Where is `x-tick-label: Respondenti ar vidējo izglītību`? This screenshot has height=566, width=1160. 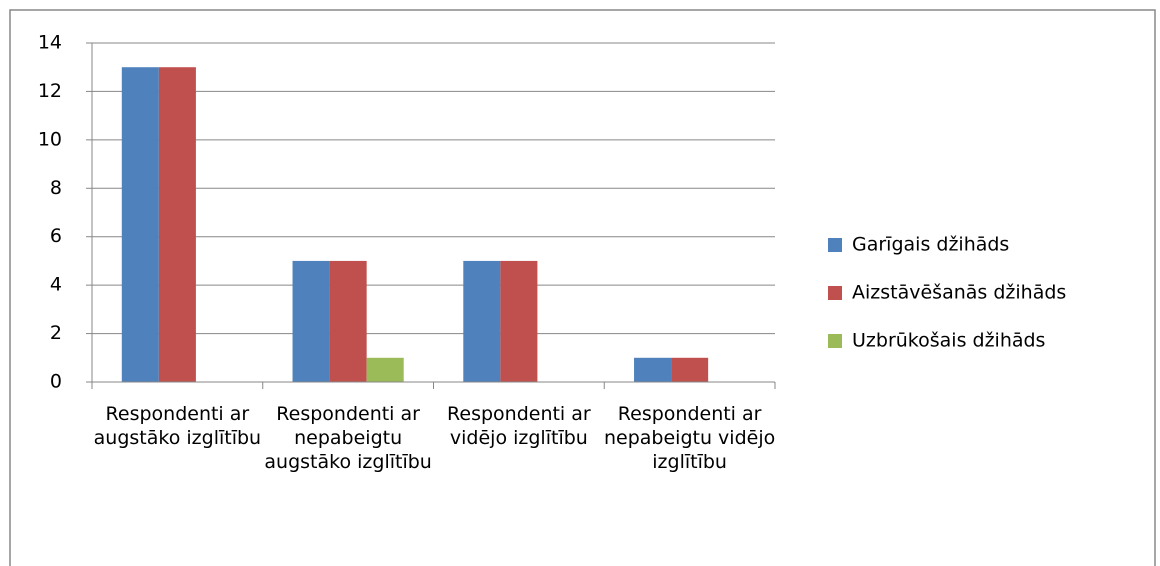 x-tick-label: Respondenti ar vidējo izglītību is located at coordinates (519, 426).